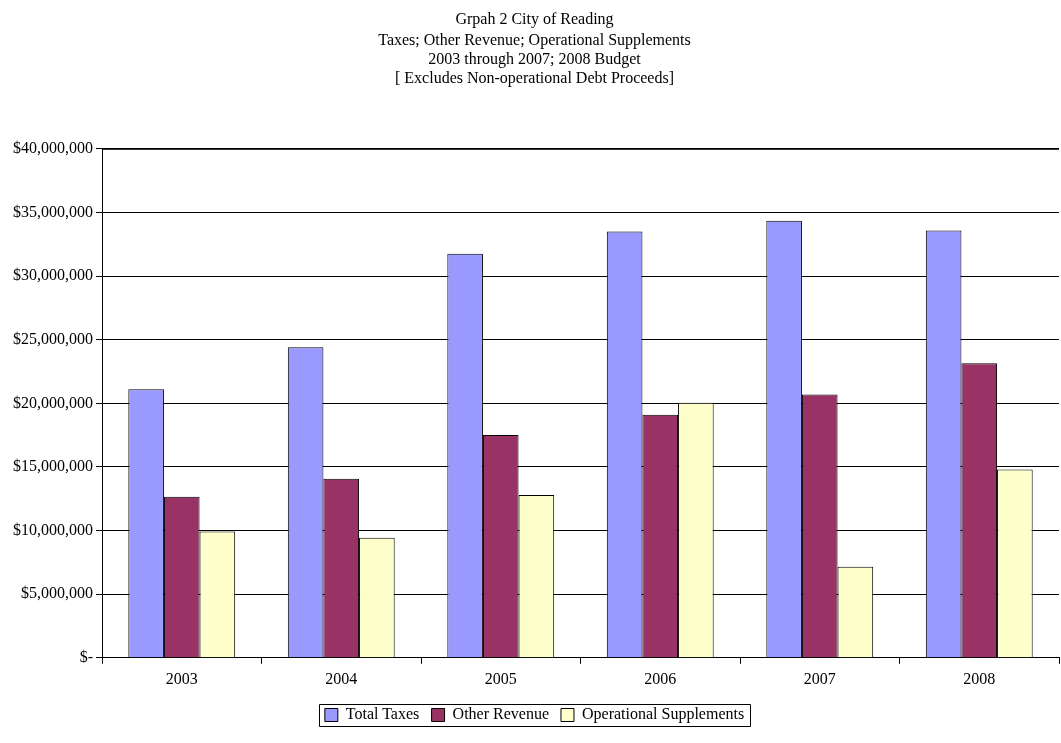 This screenshot has height=743, width=1061. What do you see at coordinates (53, 402) in the screenshot?
I see `y-tick-label: $20,000,000` at bounding box center [53, 402].